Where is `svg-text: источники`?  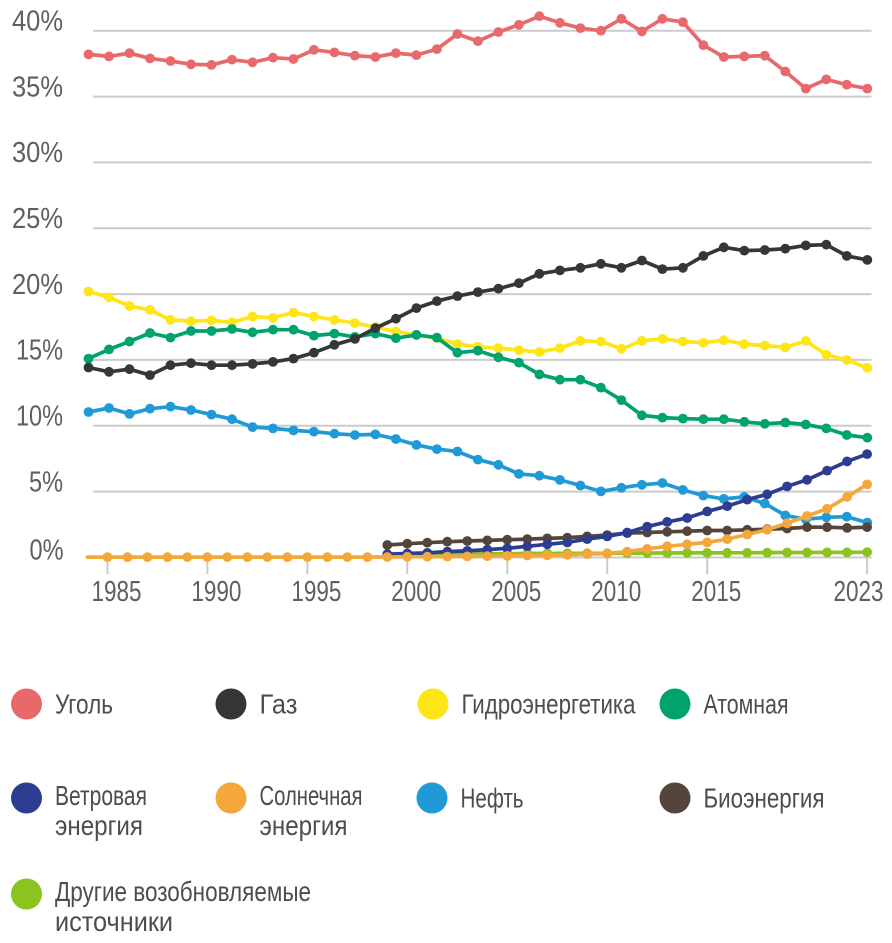 svg-text: источники is located at coordinates (114, 921).